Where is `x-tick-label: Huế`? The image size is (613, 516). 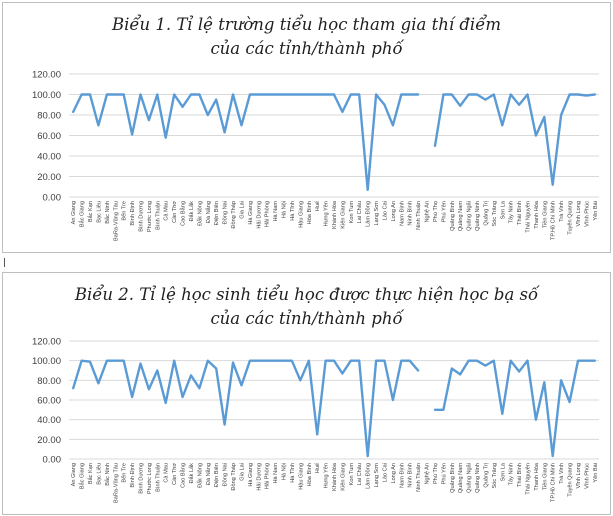 x-tick-label: Huế is located at coordinates (318, 467).